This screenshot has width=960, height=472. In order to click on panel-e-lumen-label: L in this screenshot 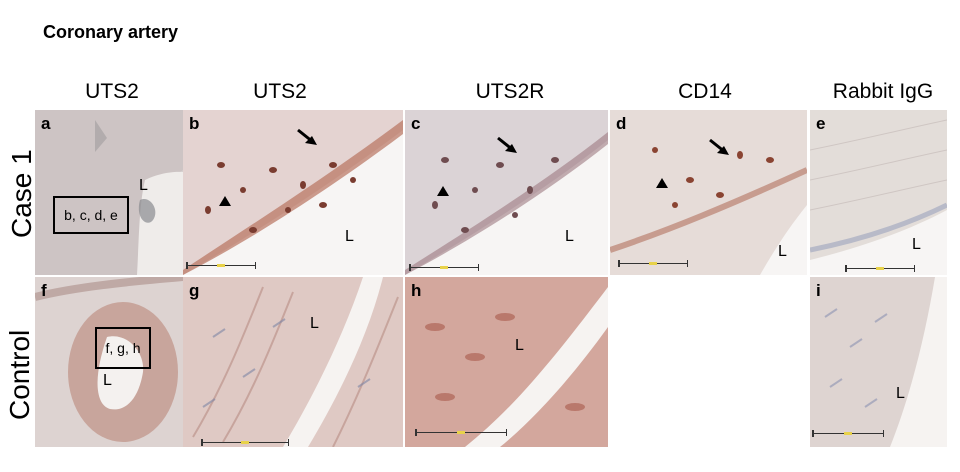, I will do `click(916, 244)`.